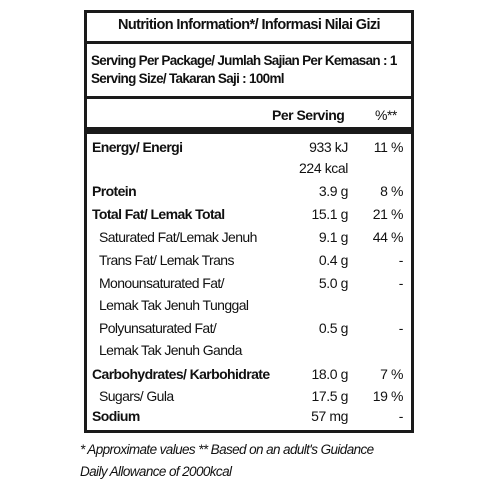 The image size is (500, 500). What do you see at coordinates (174, 305) in the screenshot?
I see `nutrient-name-continued: Lemak Tak Jenuh Tunggal` at bounding box center [174, 305].